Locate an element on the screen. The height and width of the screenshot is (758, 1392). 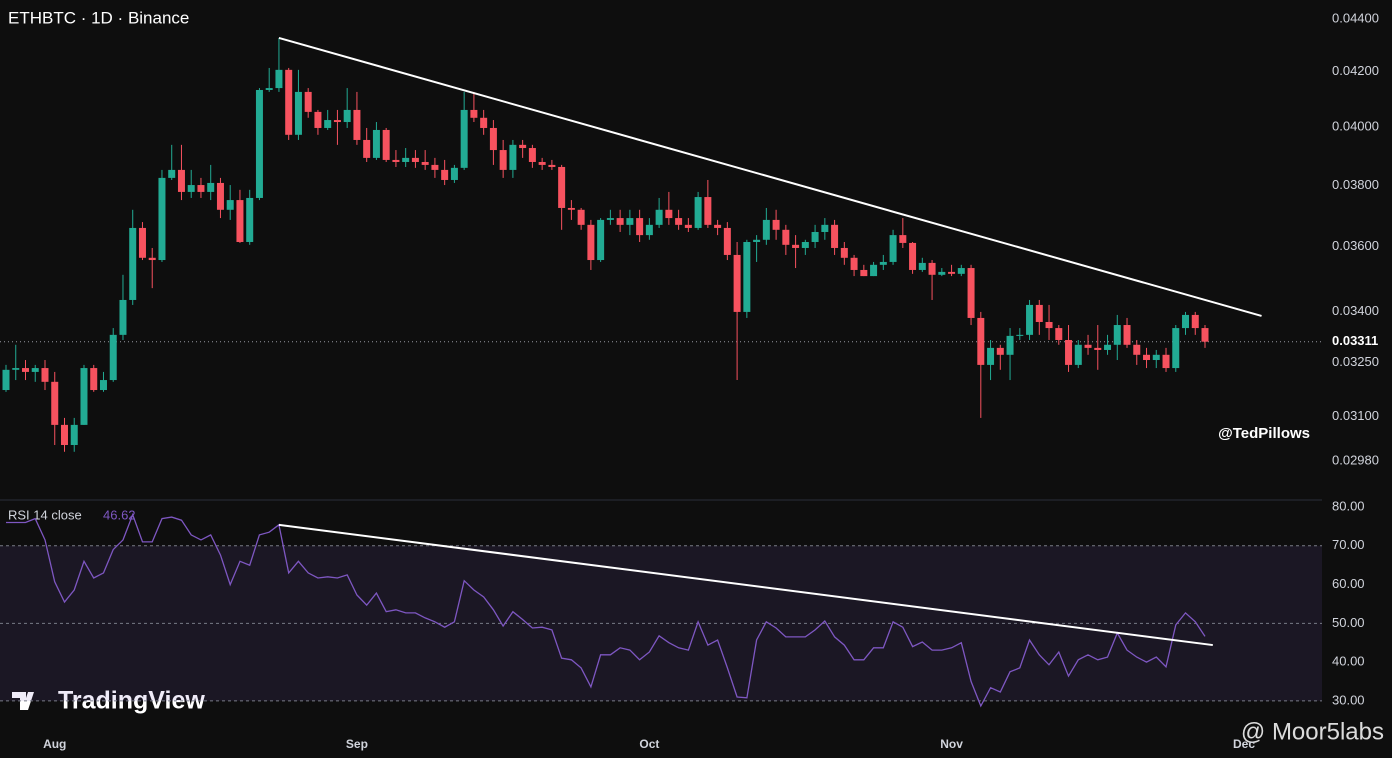
rsi-value-label: 46.62 is located at coordinates (119, 514).